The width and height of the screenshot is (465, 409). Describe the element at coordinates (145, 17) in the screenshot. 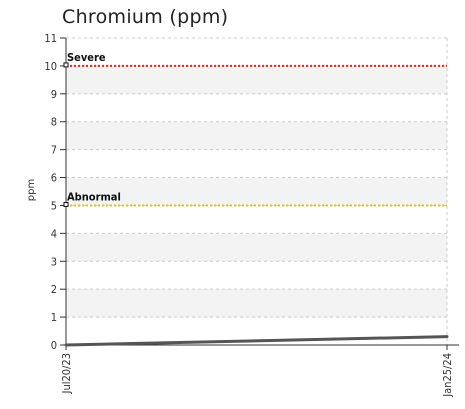

I see `chart-title: Chromium (ppm)` at that location.